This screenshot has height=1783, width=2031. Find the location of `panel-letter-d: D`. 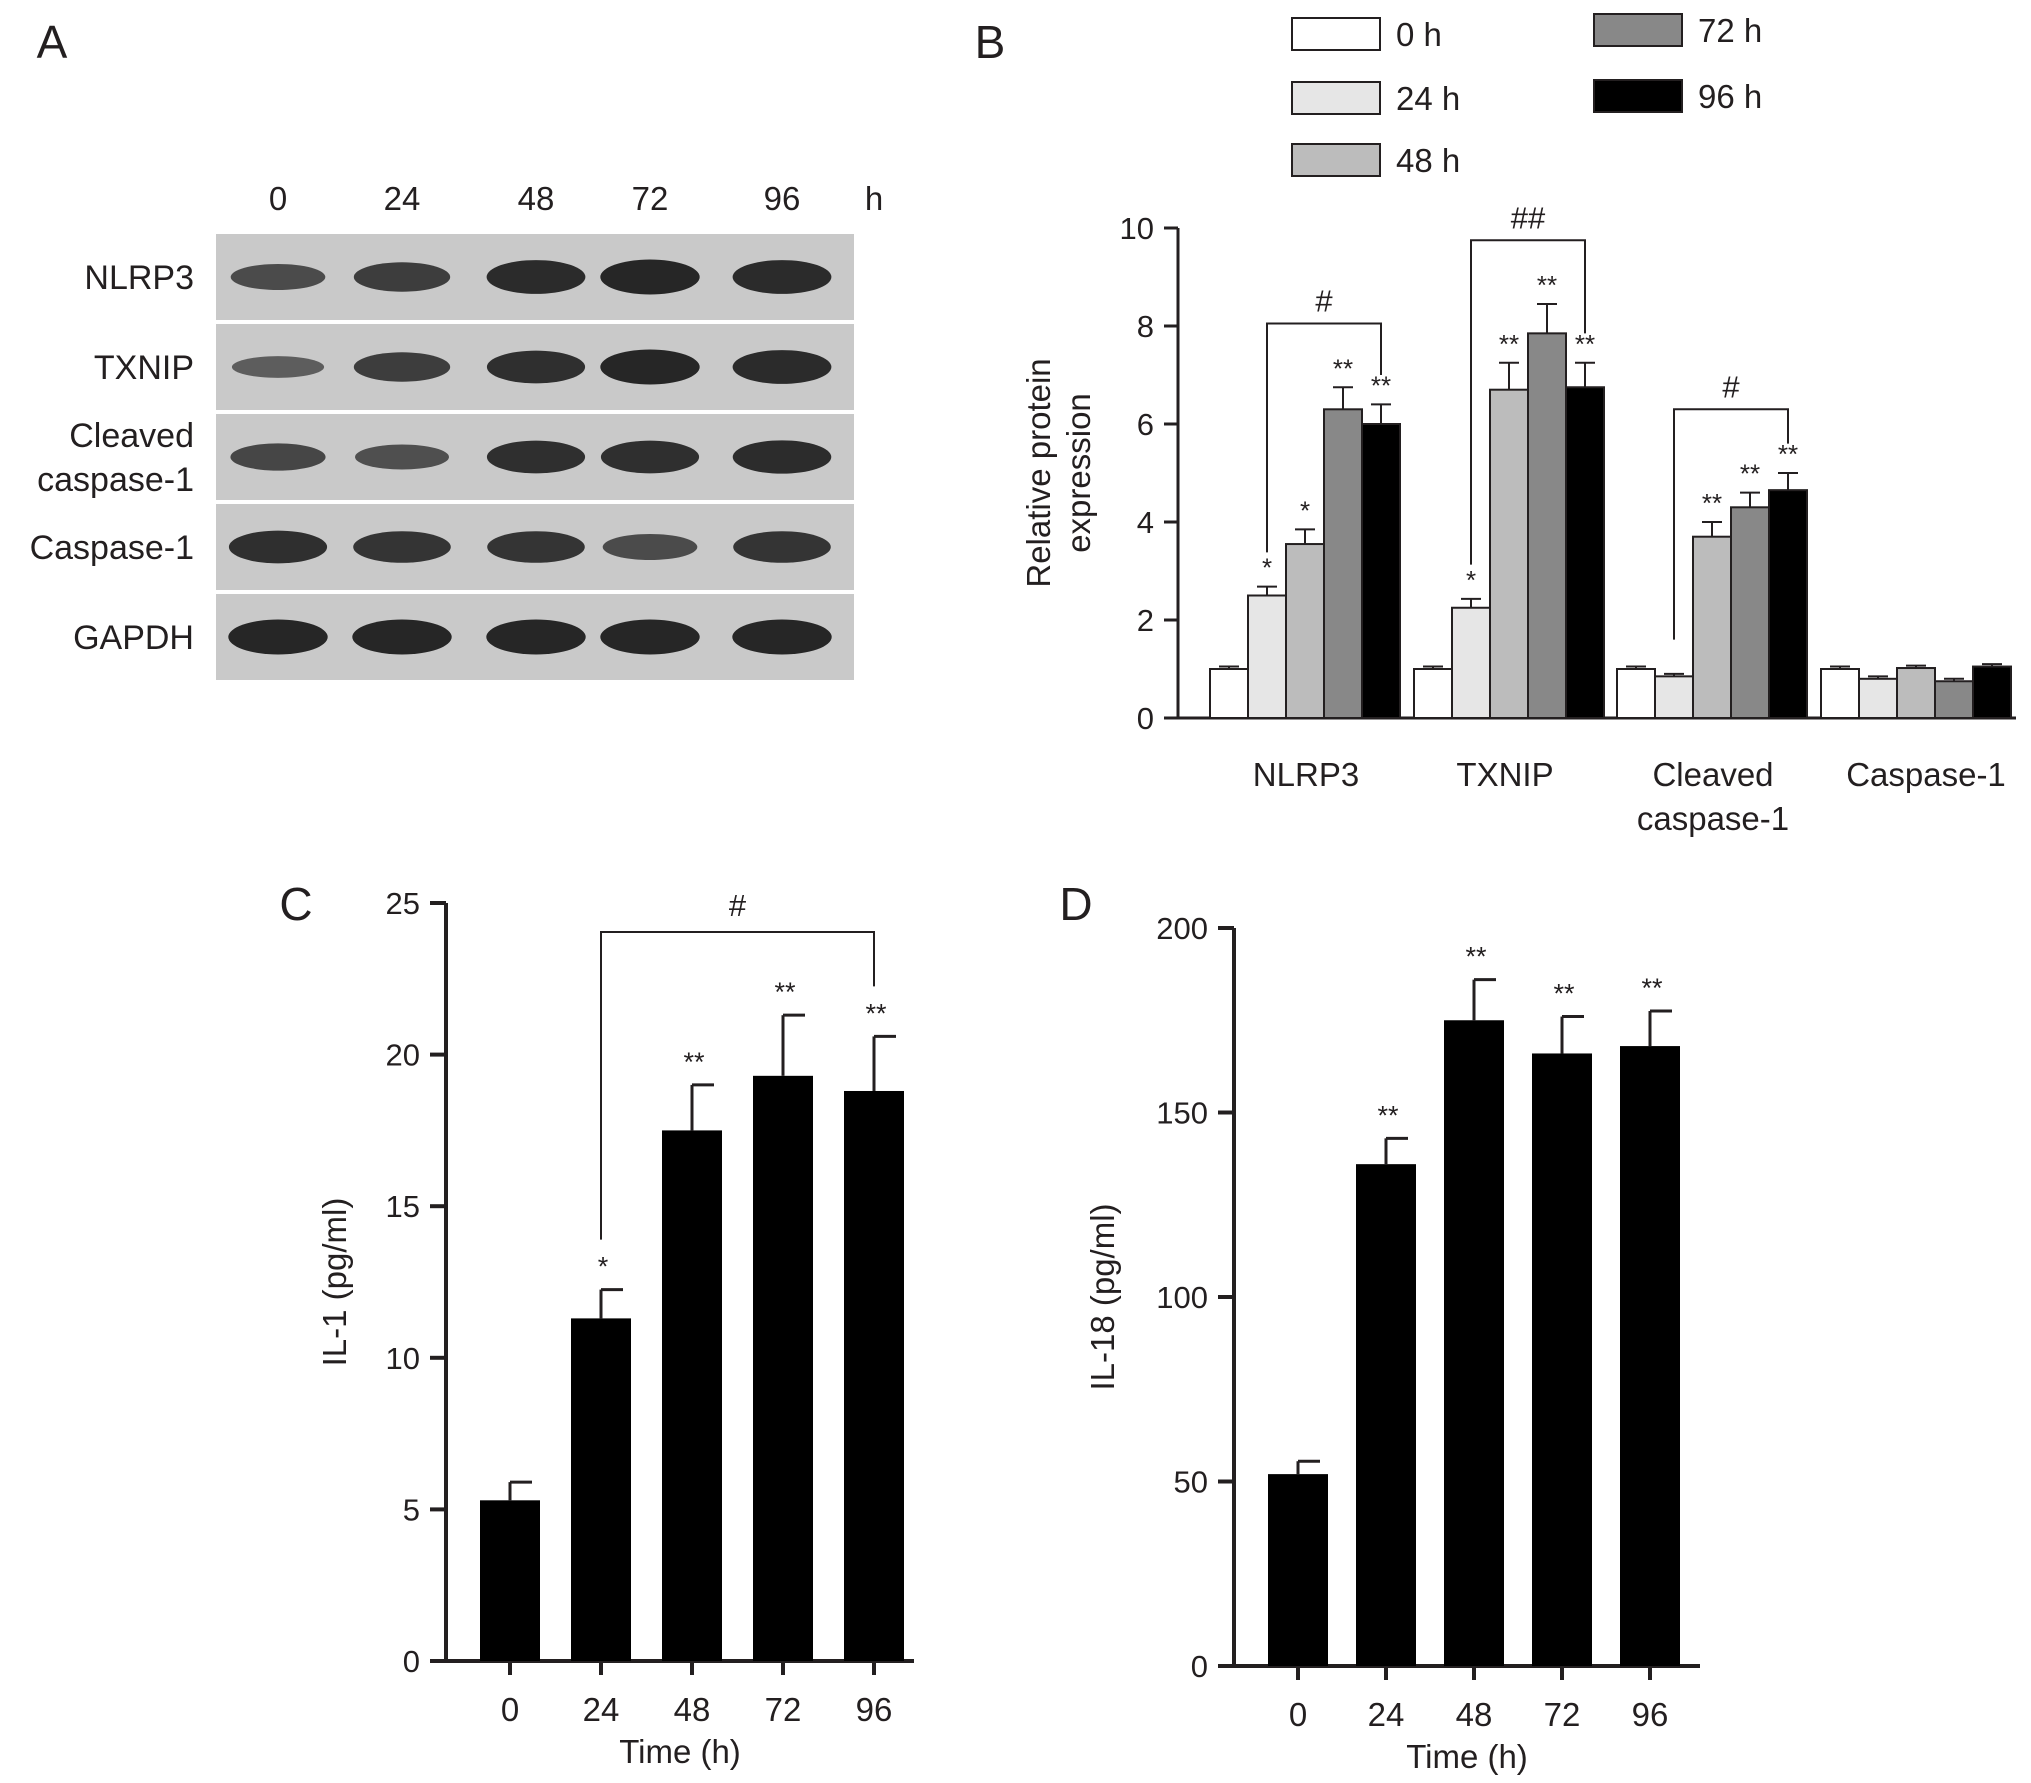

panel-letter-d: D is located at coordinates (1075, 904).